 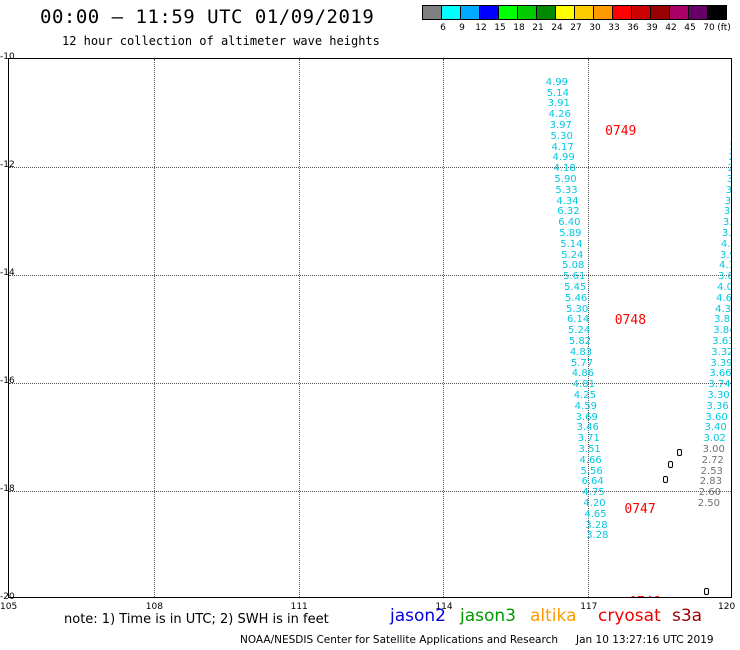 I want to click on wave-height-value: 4.20, so click(x=594, y=504).